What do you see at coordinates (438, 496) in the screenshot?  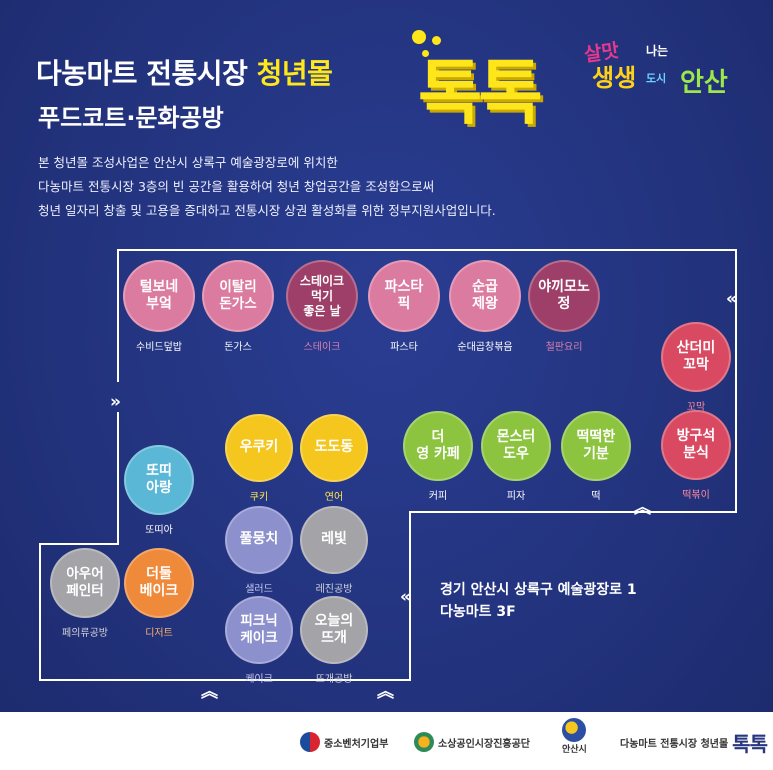 I see `shop-category: 커피` at bounding box center [438, 496].